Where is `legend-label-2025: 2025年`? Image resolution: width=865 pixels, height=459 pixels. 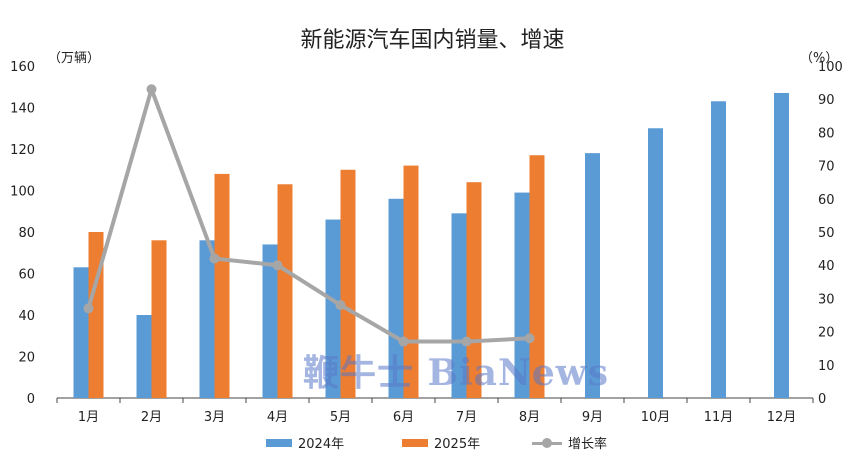 legend-label-2025: 2025年 is located at coordinates (457, 444).